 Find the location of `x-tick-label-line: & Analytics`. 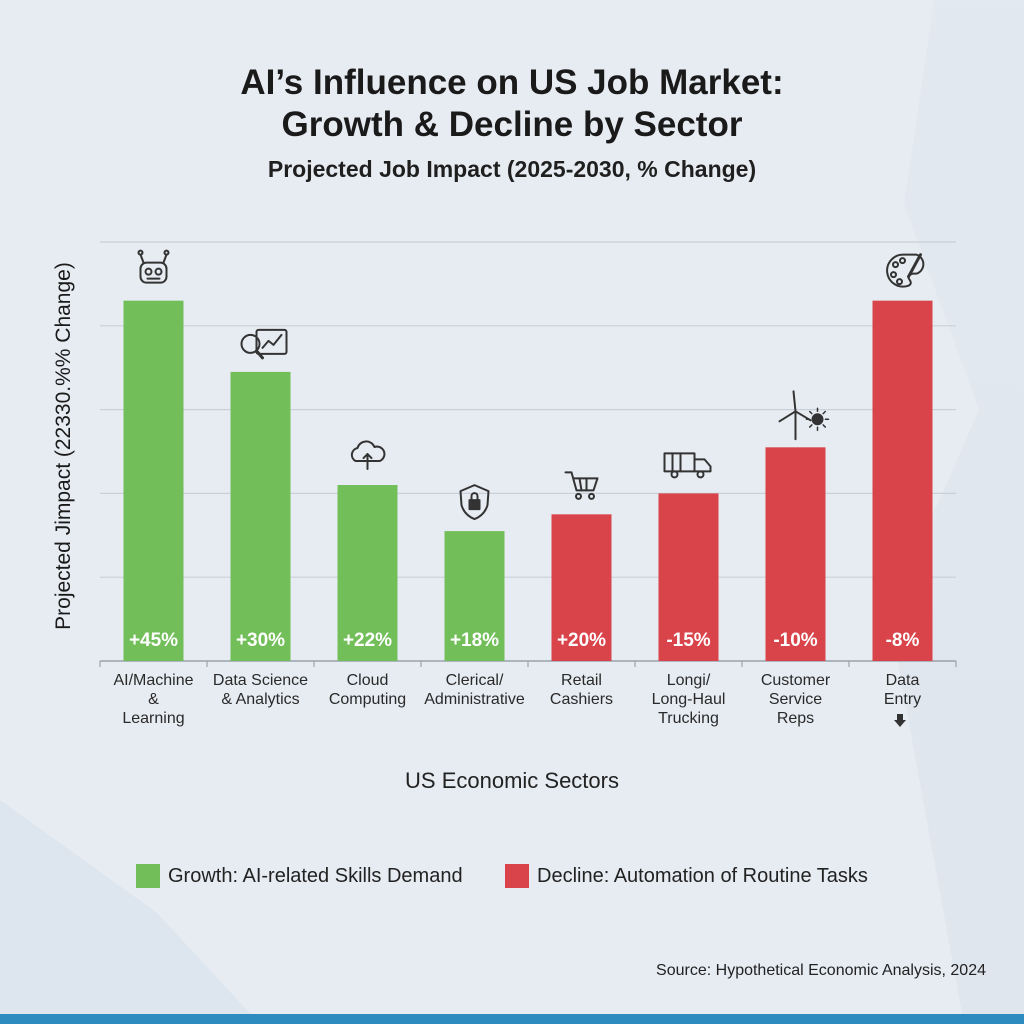

x-tick-label-line: & Analytics is located at coordinates (260, 699).